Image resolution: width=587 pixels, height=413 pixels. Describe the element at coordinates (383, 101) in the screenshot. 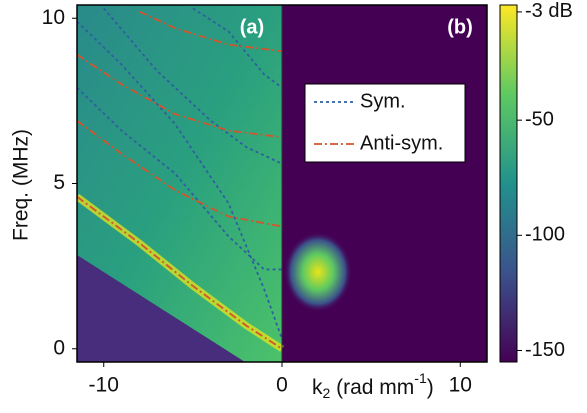

I see `legend-label: Sym.` at that location.